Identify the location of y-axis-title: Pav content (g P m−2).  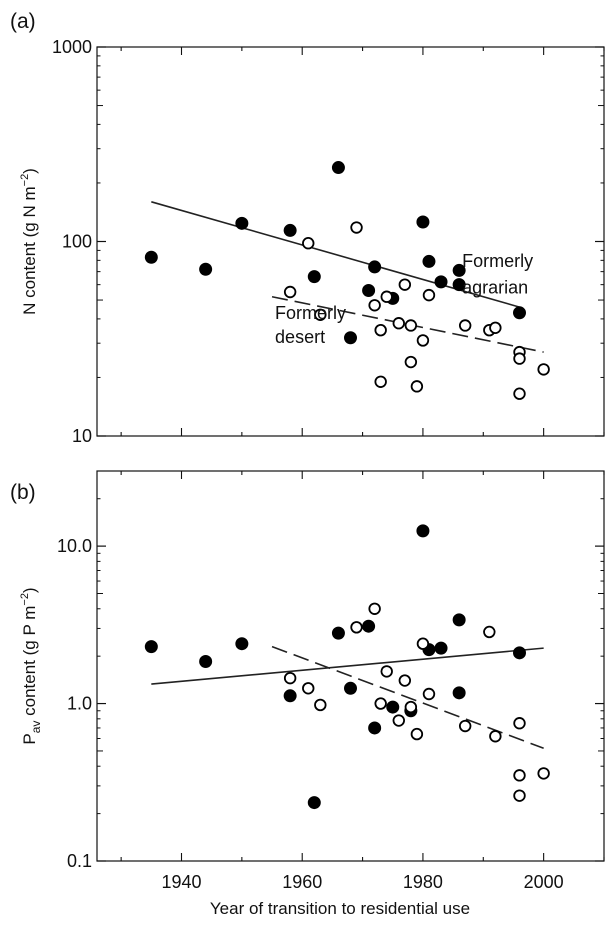
(31, 665).